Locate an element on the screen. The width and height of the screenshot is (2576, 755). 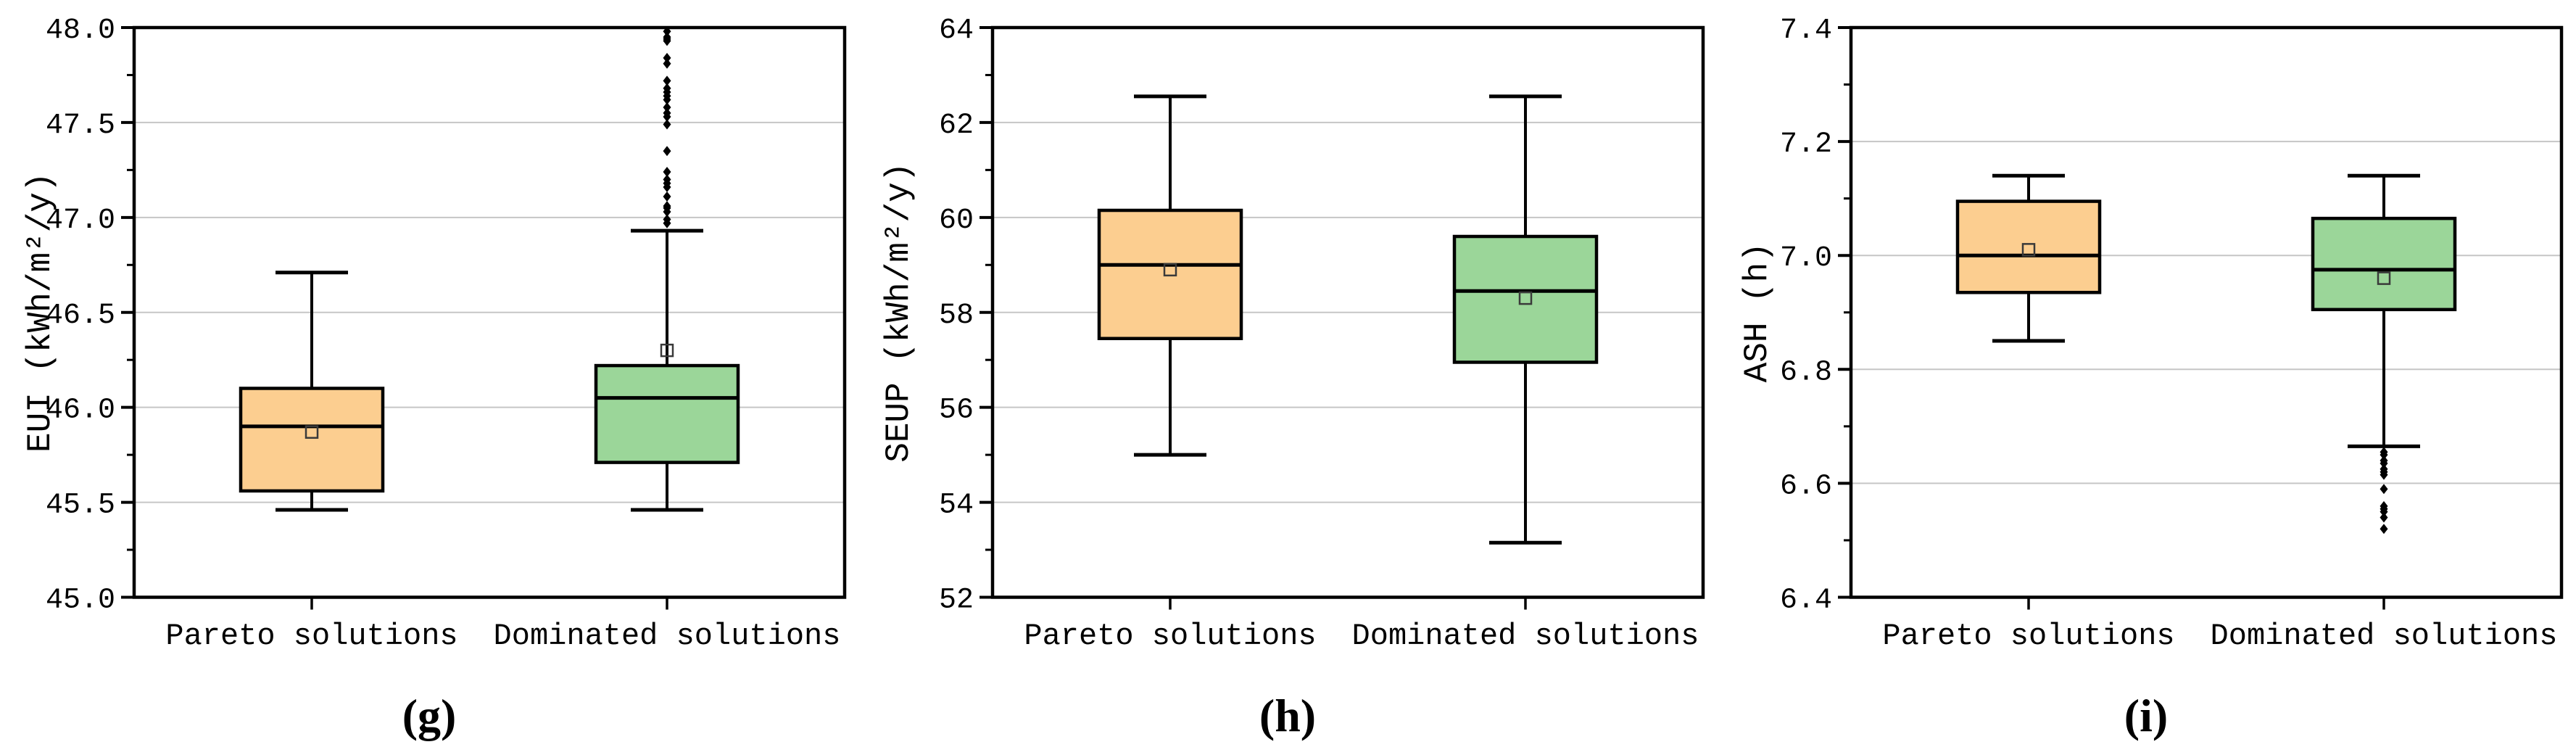
y-tick-label: 56 is located at coordinates (956, 411).